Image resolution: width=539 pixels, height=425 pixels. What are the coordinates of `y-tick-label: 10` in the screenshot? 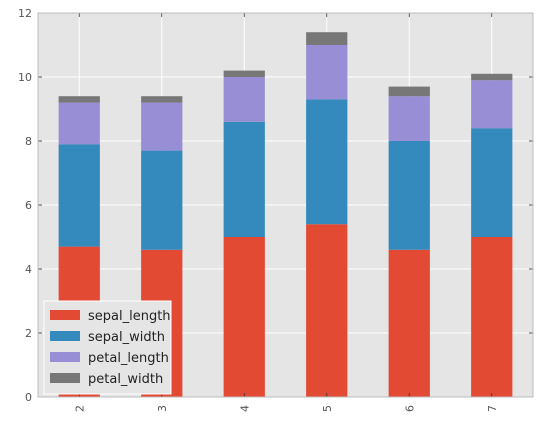 It's located at (25, 77).